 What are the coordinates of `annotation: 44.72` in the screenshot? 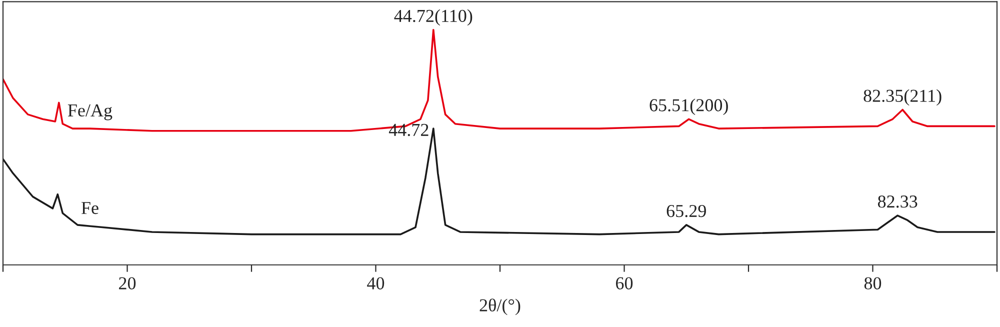 It's located at (408, 130).